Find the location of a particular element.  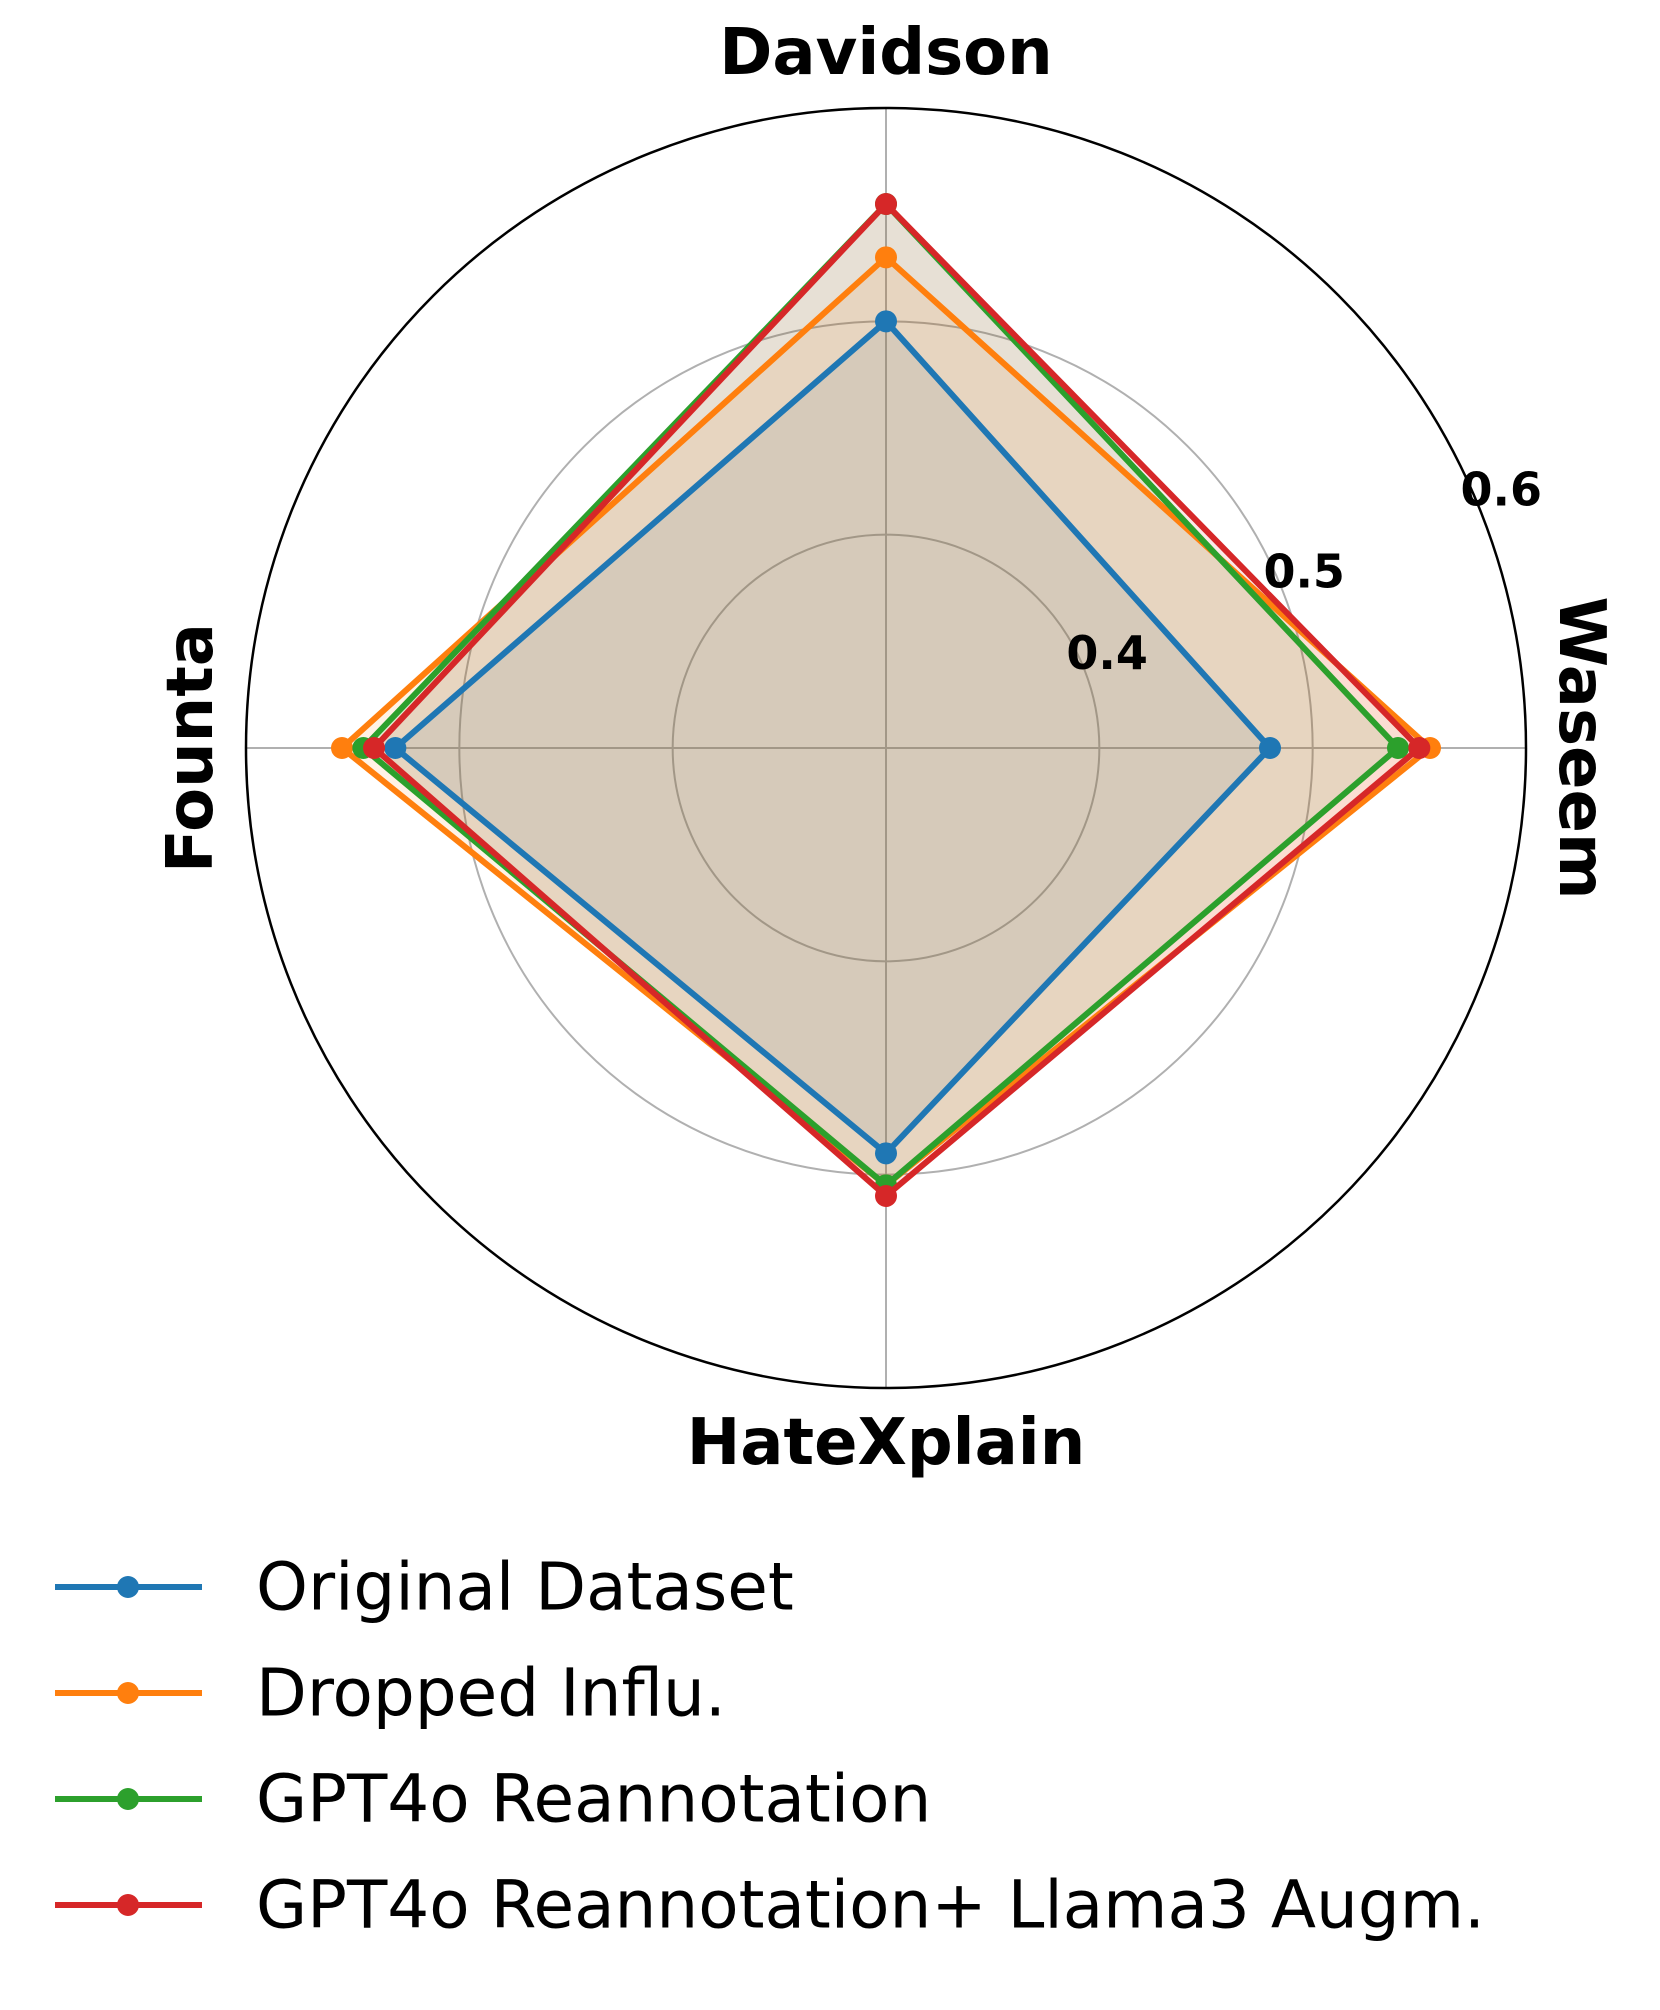

series-3-point-founta is located at coordinates (374, 748).